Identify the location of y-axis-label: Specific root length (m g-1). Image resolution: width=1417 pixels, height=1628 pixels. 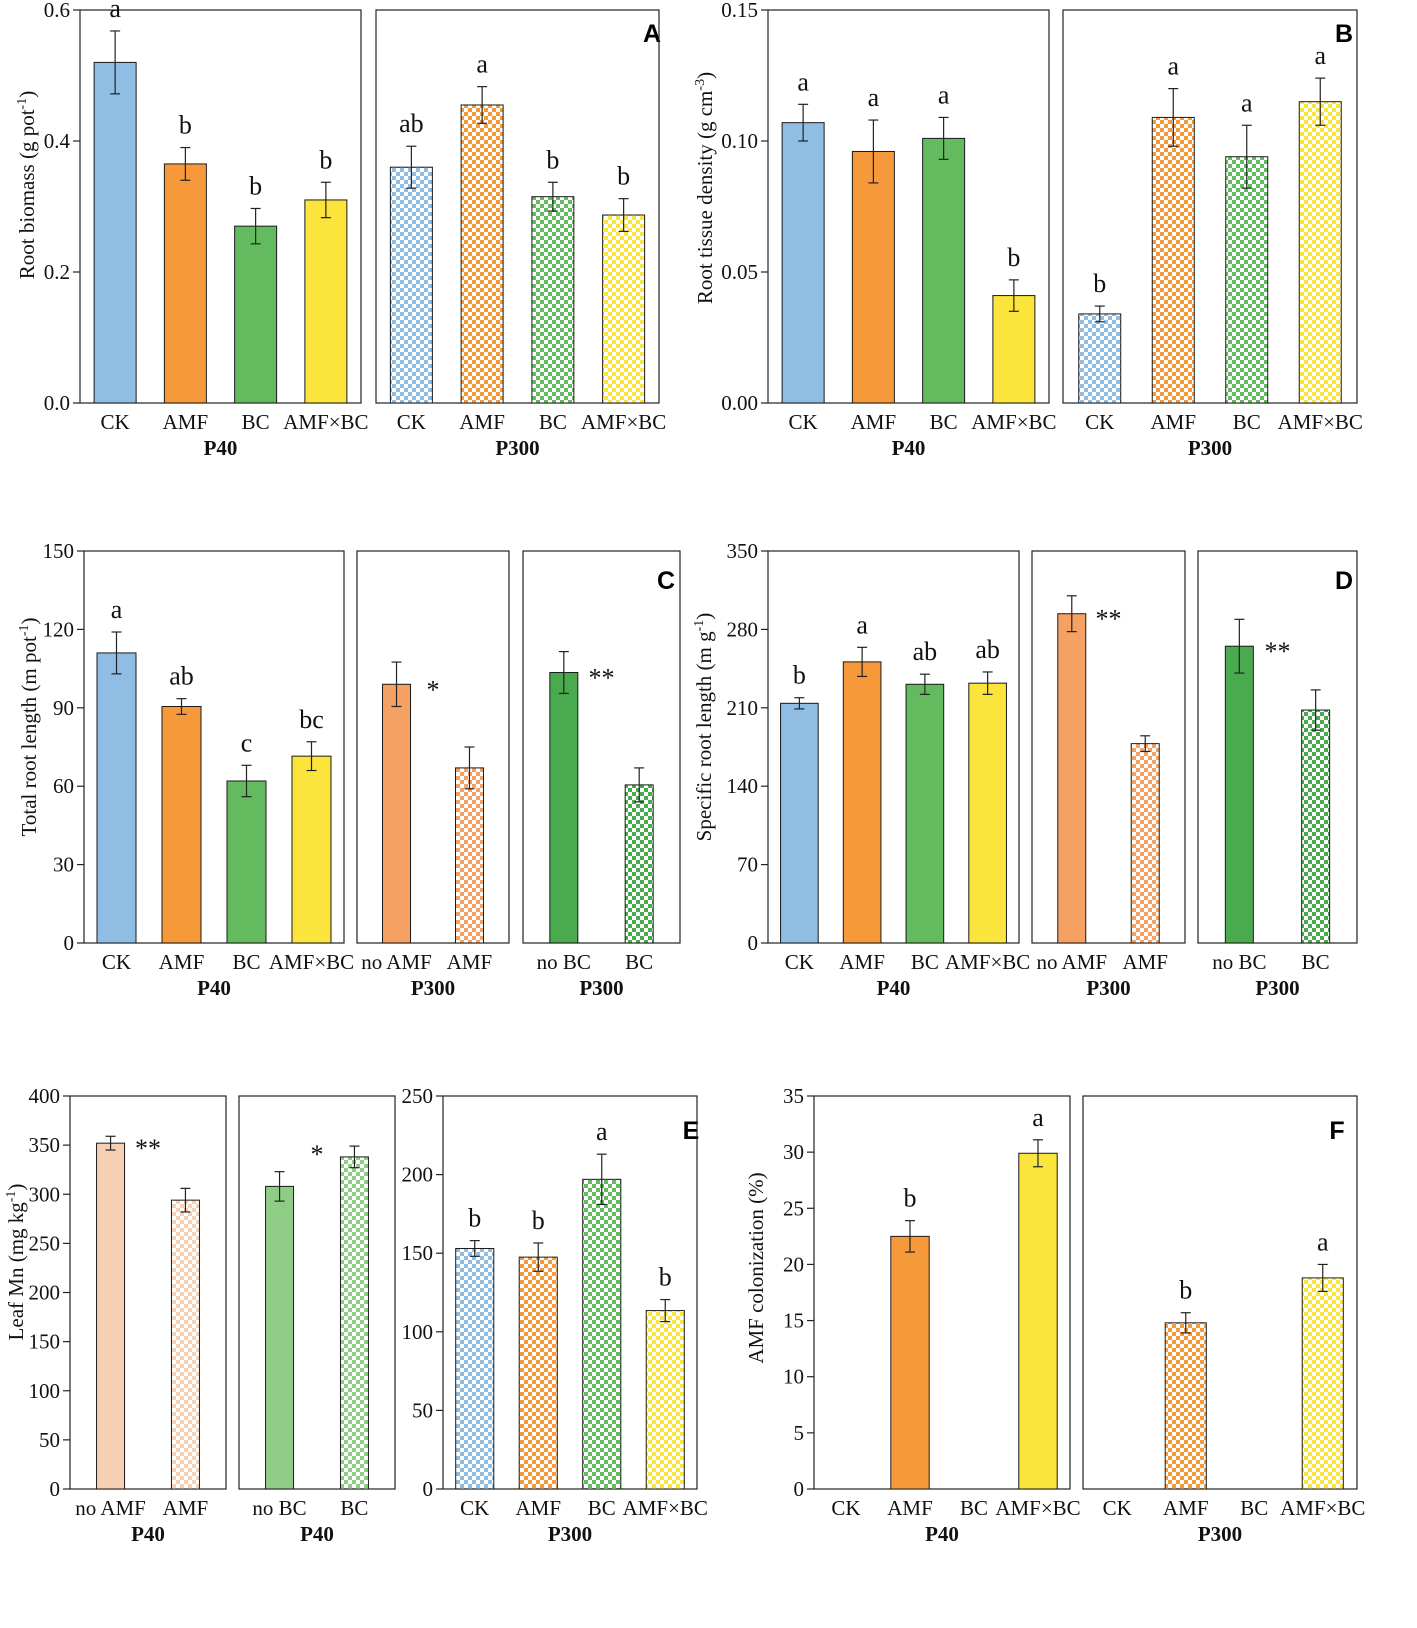
(704, 727).